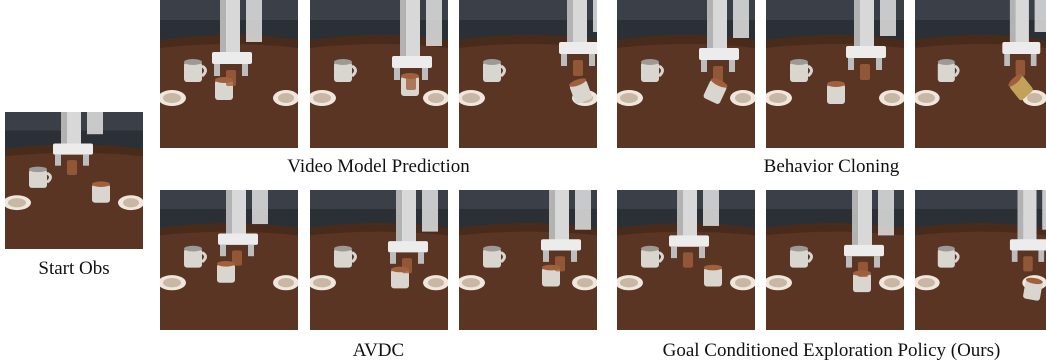 The image size is (1046, 364). I want to click on video-prediction-caption: Video Model Prediction, so click(378, 166).